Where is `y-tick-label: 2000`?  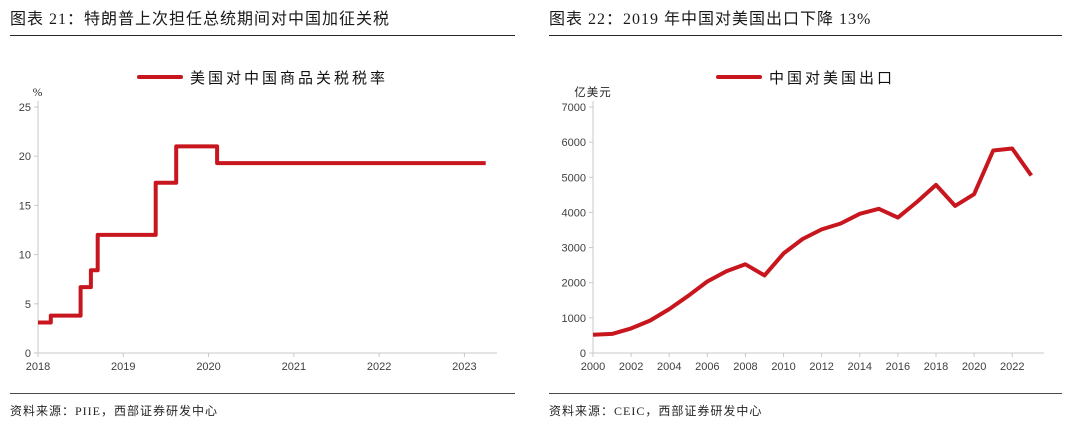
y-tick-label: 2000 is located at coordinates (574, 284).